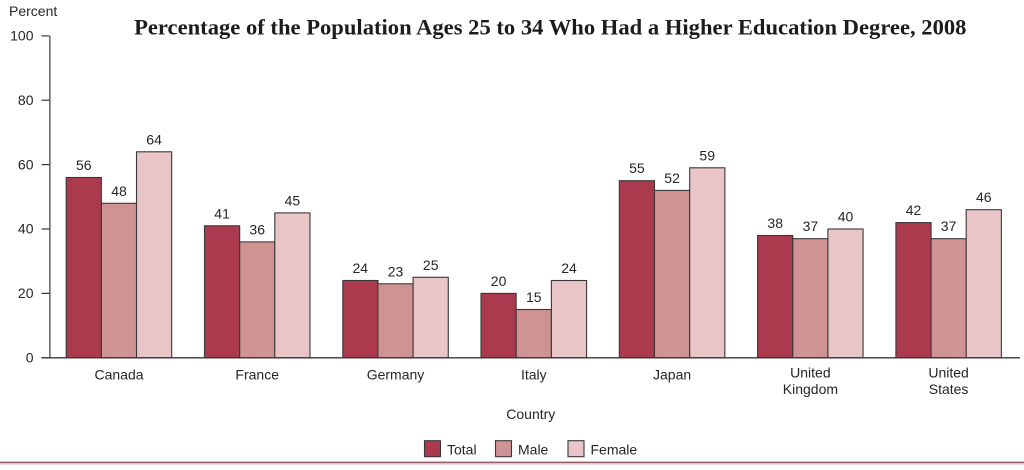  I want to click on svg-text: Germany, so click(396, 375).